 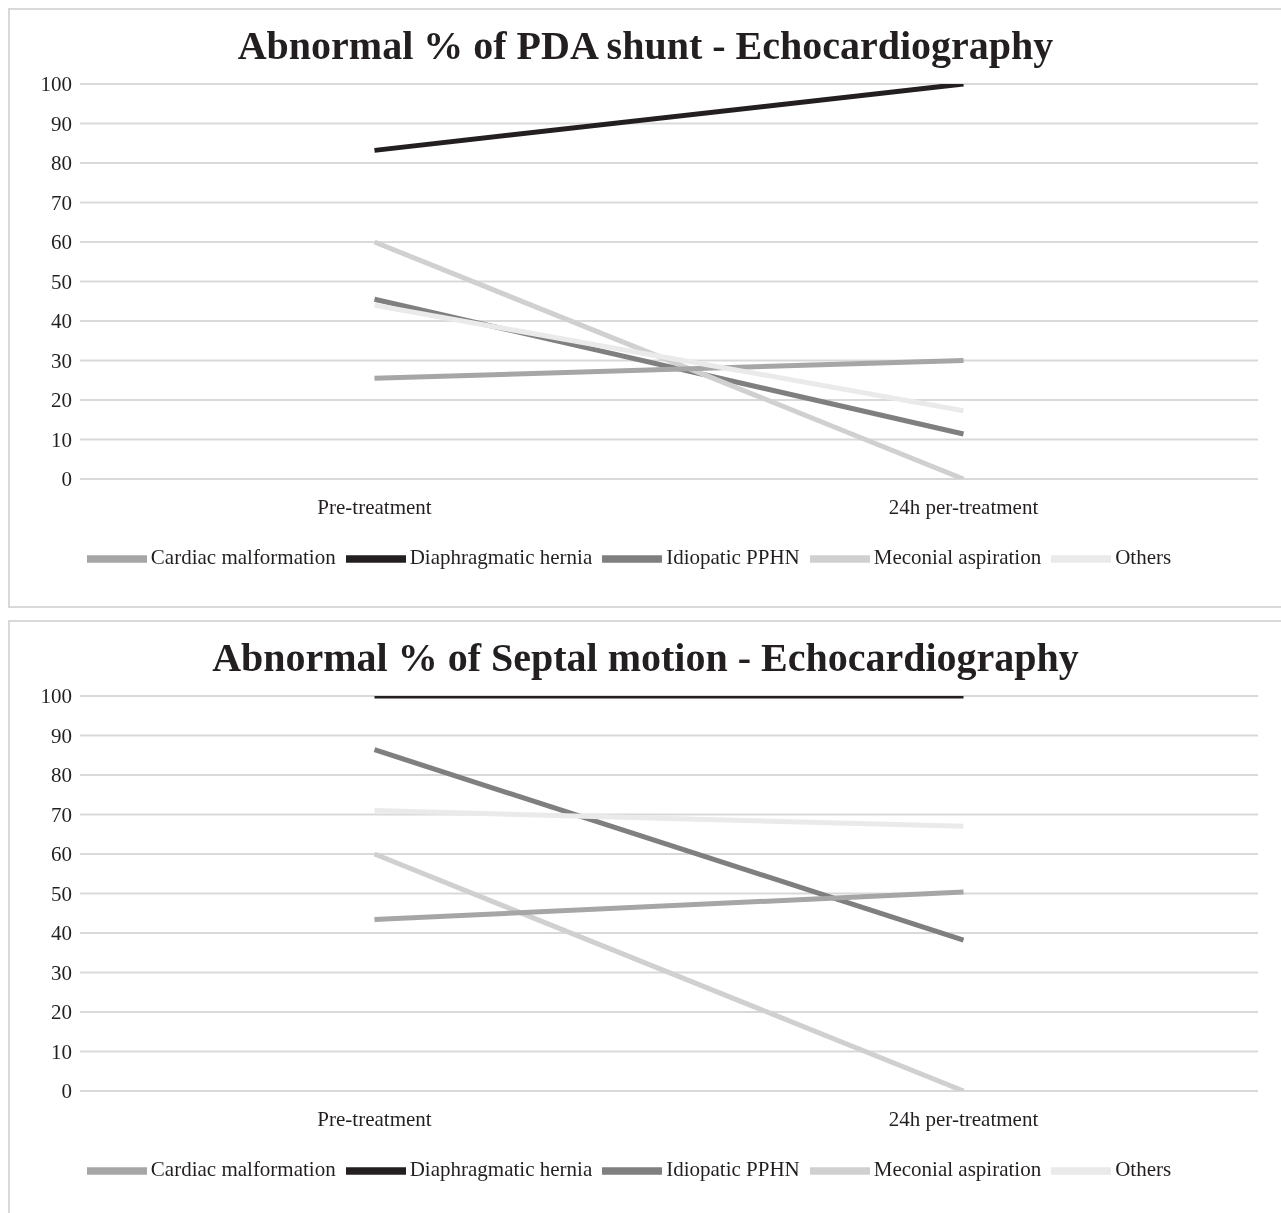 I want to click on chart-title: Abnormal % of PDA shunt - Echocardiography, so click(x=645, y=46).